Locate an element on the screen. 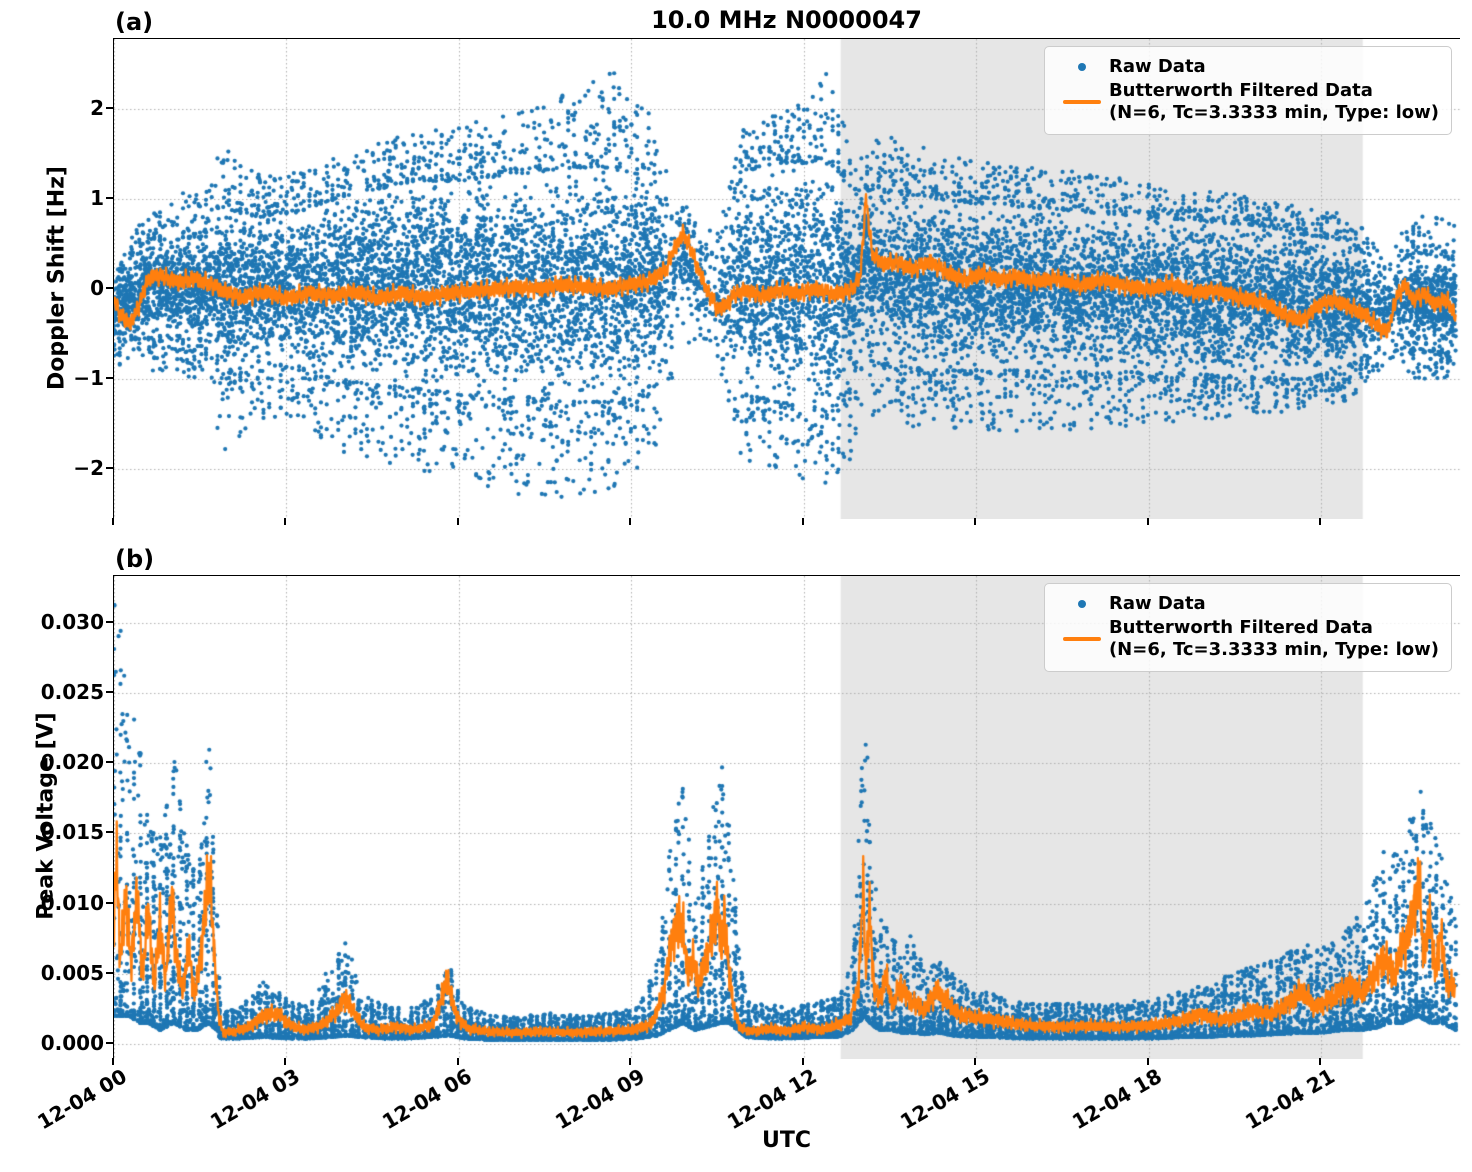 This screenshot has width=1472, height=1172. y-tick-label: 0.015 is located at coordinates (72, 832).